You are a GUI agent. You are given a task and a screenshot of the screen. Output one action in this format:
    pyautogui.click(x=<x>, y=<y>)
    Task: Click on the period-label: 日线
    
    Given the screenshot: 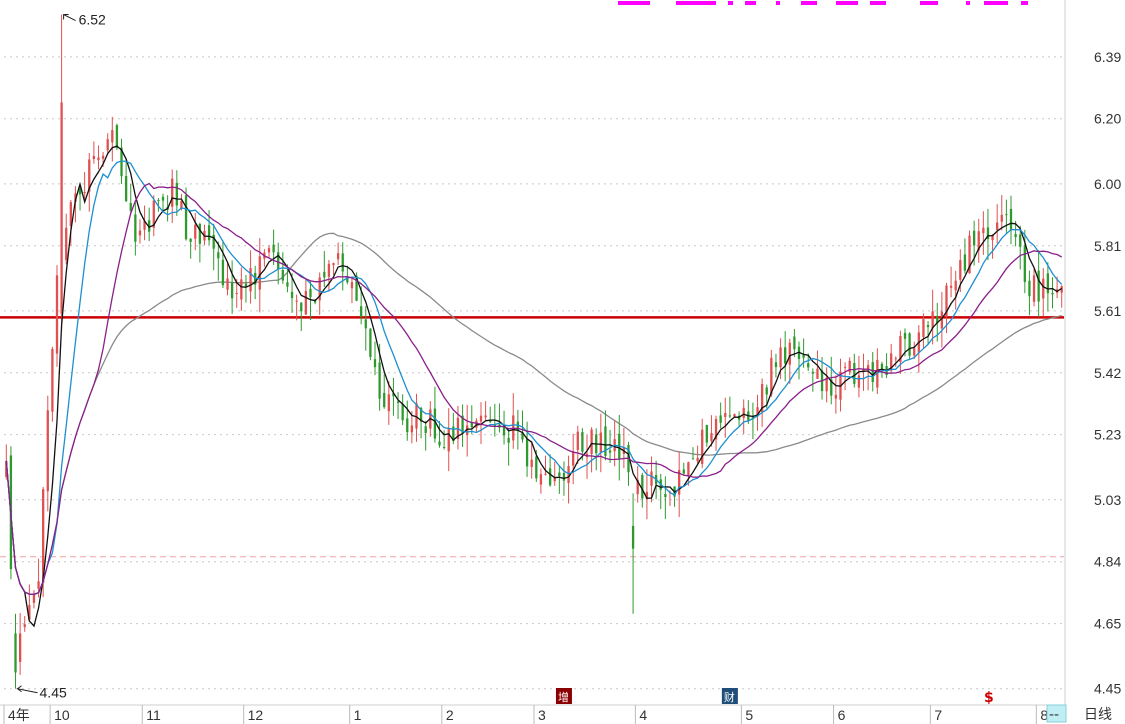 What is the action you would take?
    pyautogui.click(x=1098, y=715)
    